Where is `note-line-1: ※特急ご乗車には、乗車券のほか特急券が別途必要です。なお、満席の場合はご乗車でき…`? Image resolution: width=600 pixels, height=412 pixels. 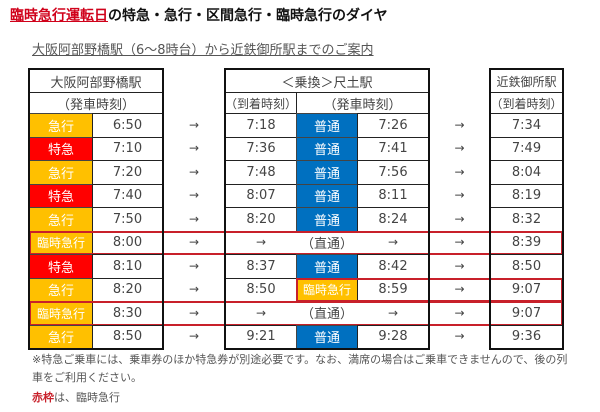 note-line-1: ※特急ご乗車には、乗車券のほか特急券が別途必要です。なお、満席の場合はご乗車でき… is located at coordinates (300, 359).